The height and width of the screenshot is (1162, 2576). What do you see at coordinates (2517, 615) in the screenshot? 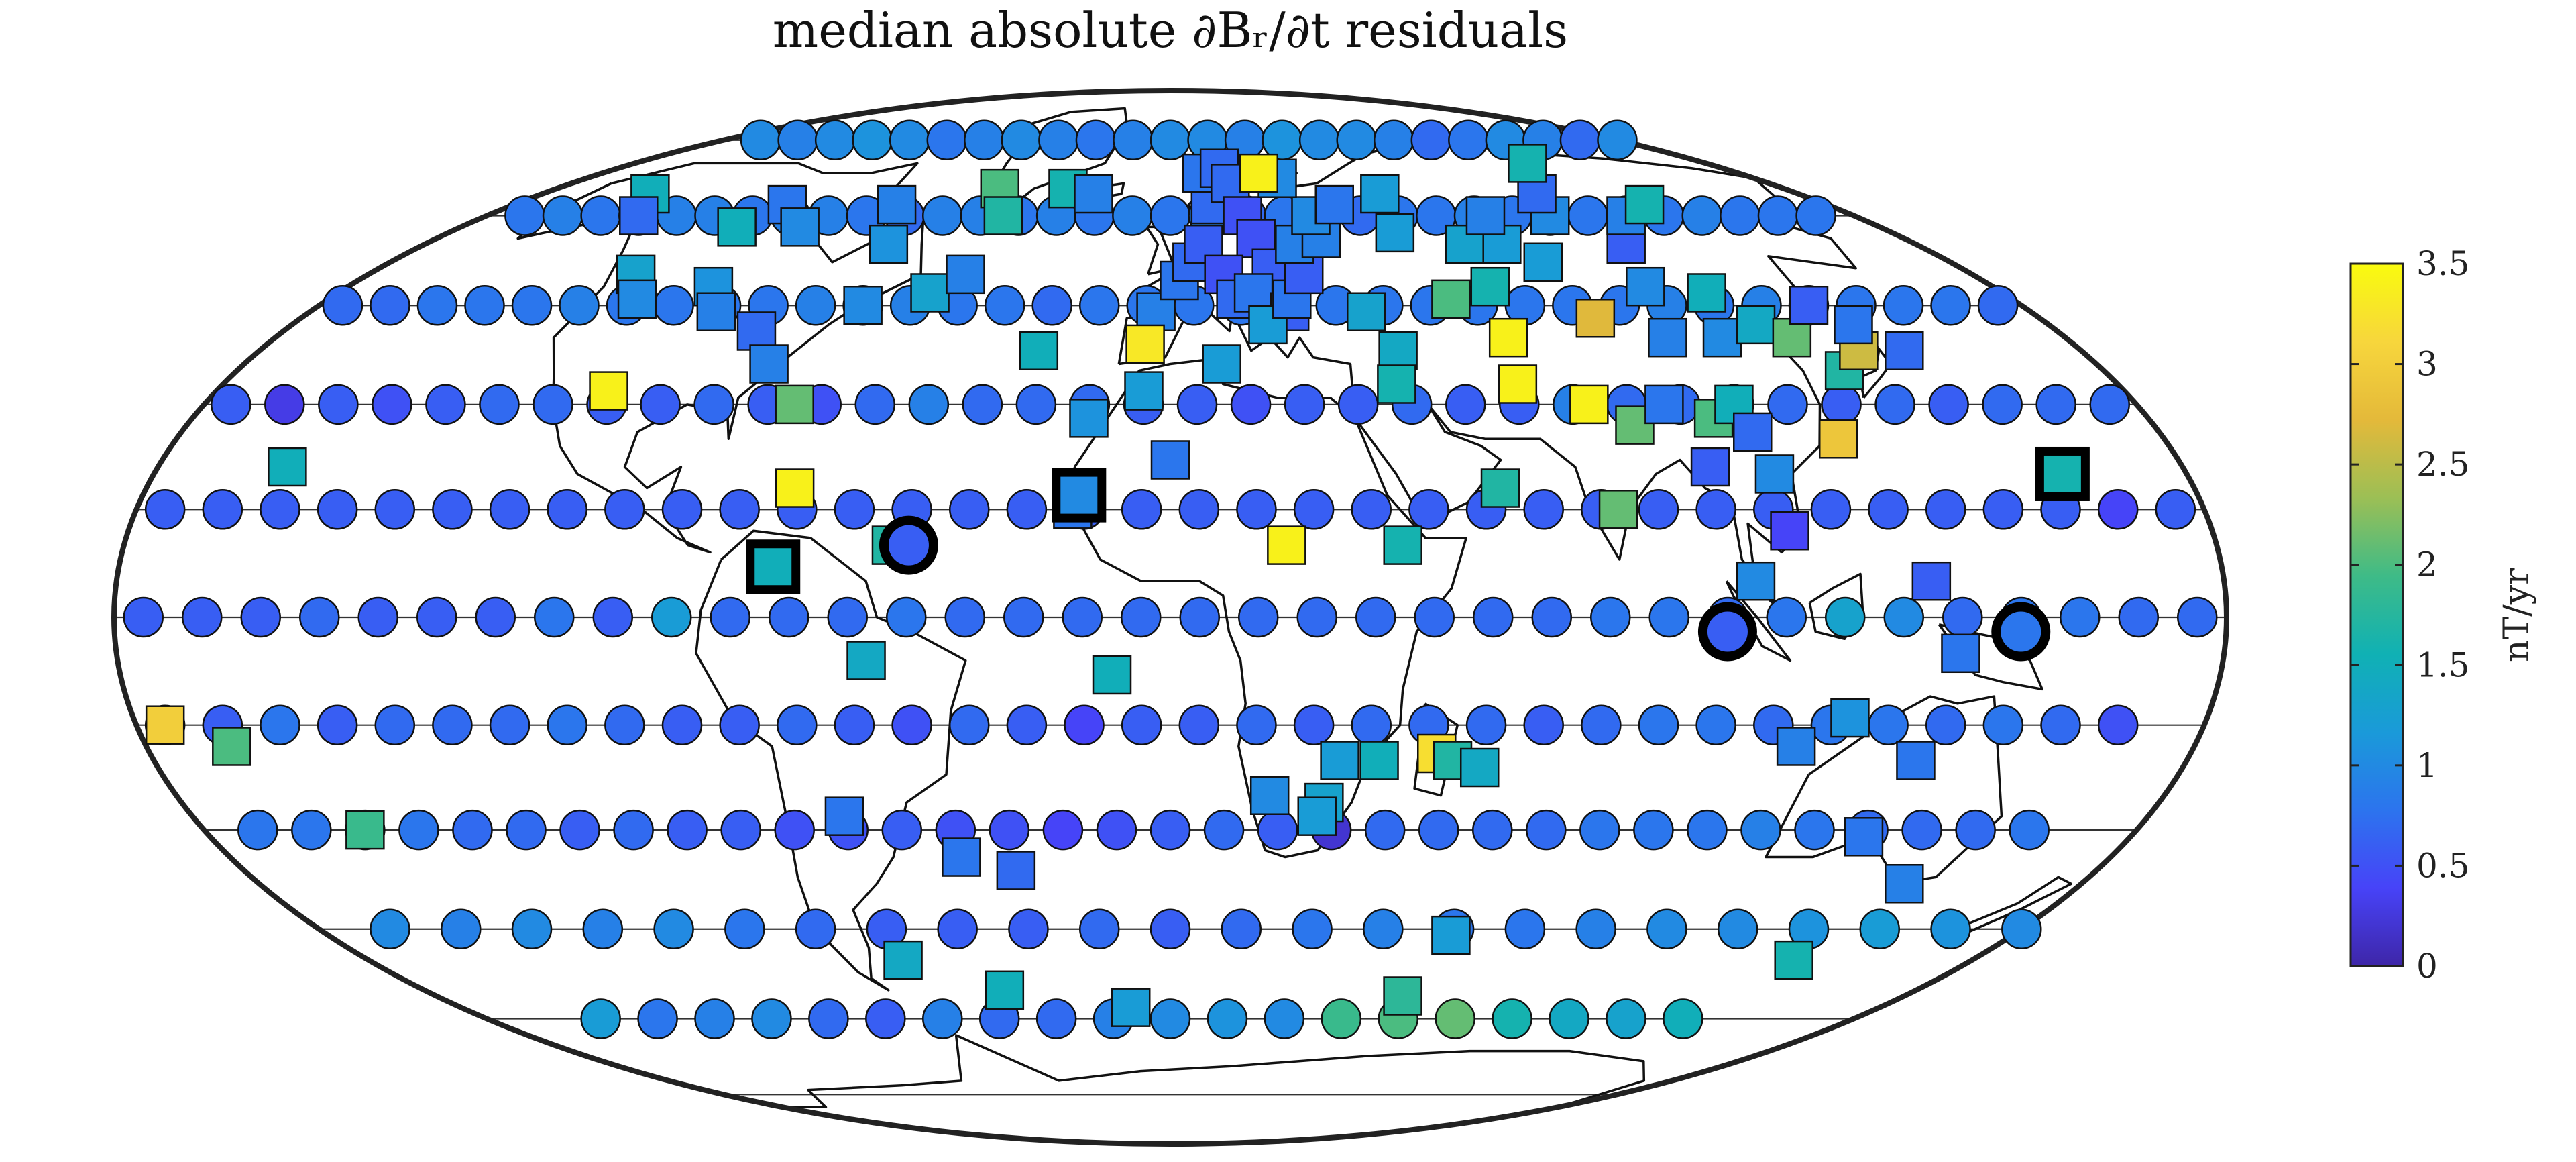
I see `colorbar-label: nT/yr` at bounding box center [2517, 615].